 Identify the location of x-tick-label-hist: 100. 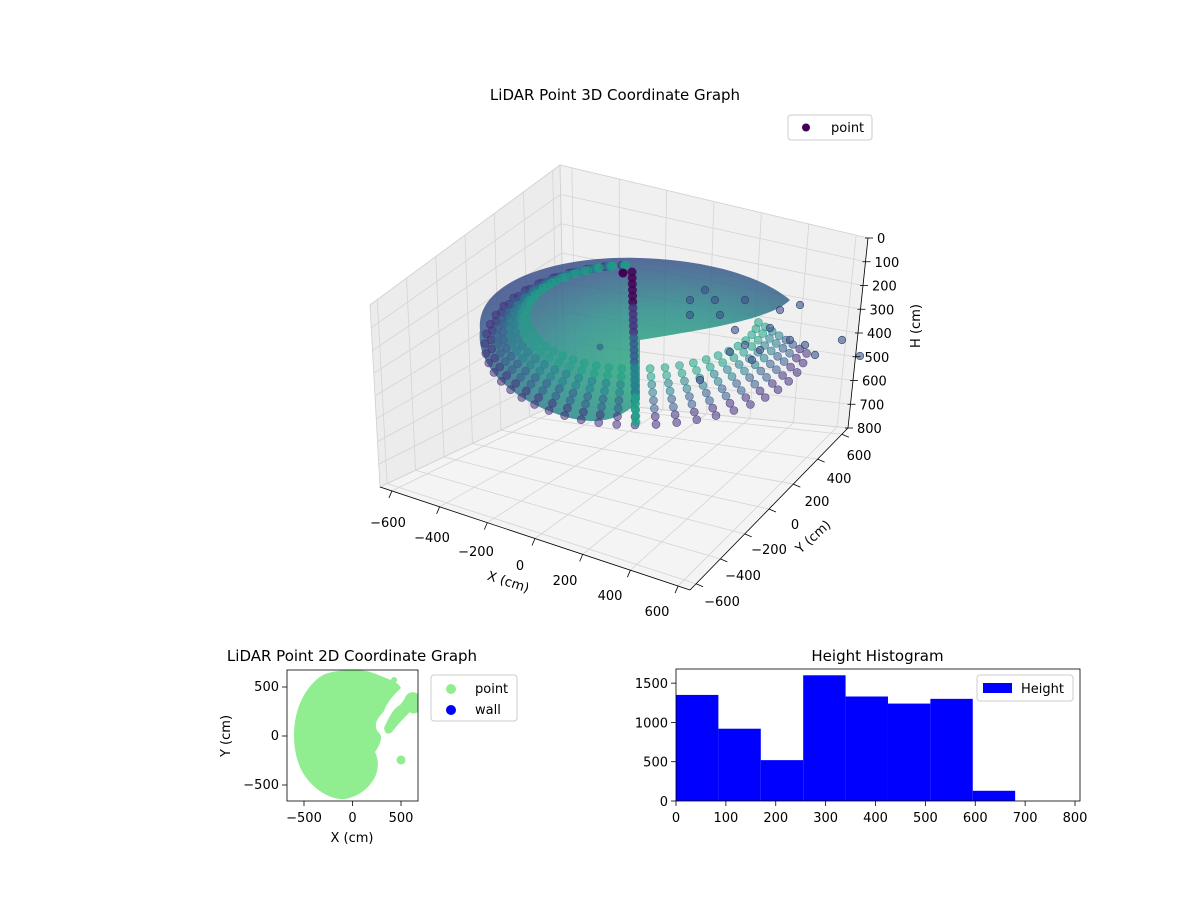
(725, 818).